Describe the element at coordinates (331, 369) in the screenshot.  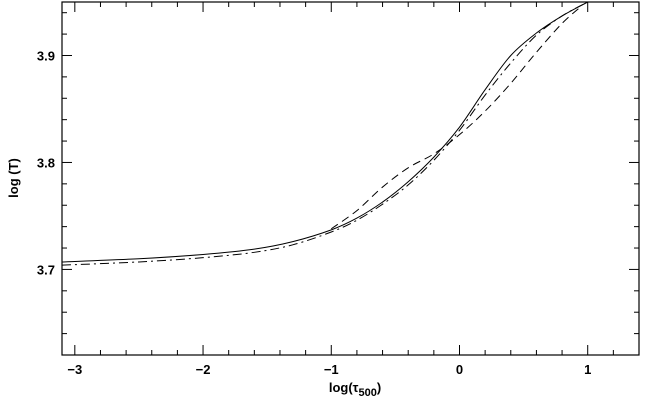
I see `x-tick-label: −1` at that location.